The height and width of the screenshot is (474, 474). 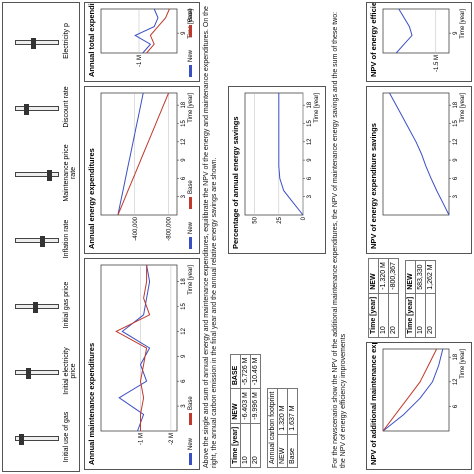 What do you see at coordinates (393, 315) in the screenshot?
I see `table-cell: 20` at bounding box center [393, 315].